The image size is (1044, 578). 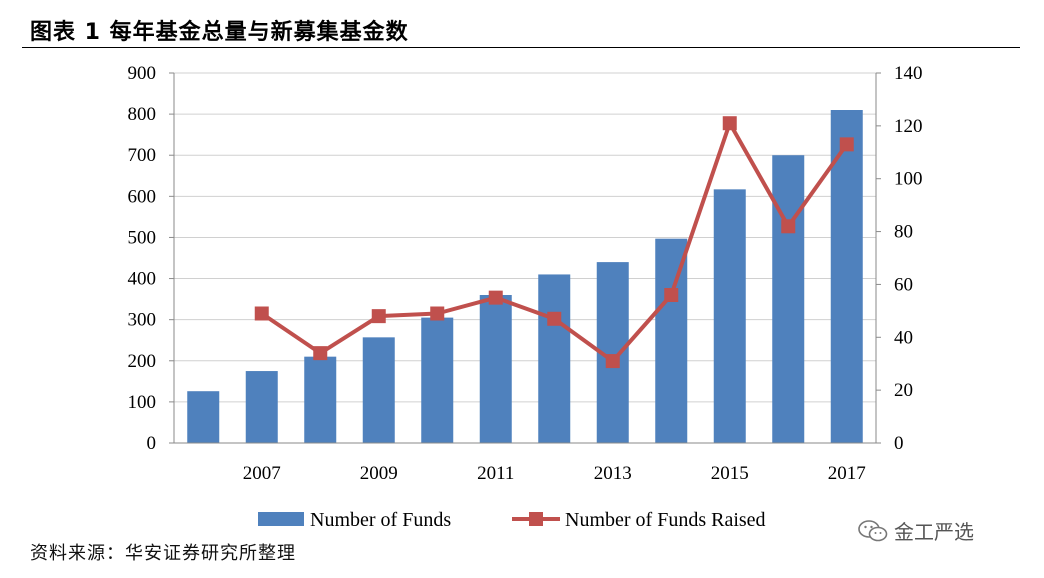 What do you see at coordinates (665, 520) in the screenshot?
I see `legend-label-line: Number of Funds Raised` at bounding box center [665, 520].